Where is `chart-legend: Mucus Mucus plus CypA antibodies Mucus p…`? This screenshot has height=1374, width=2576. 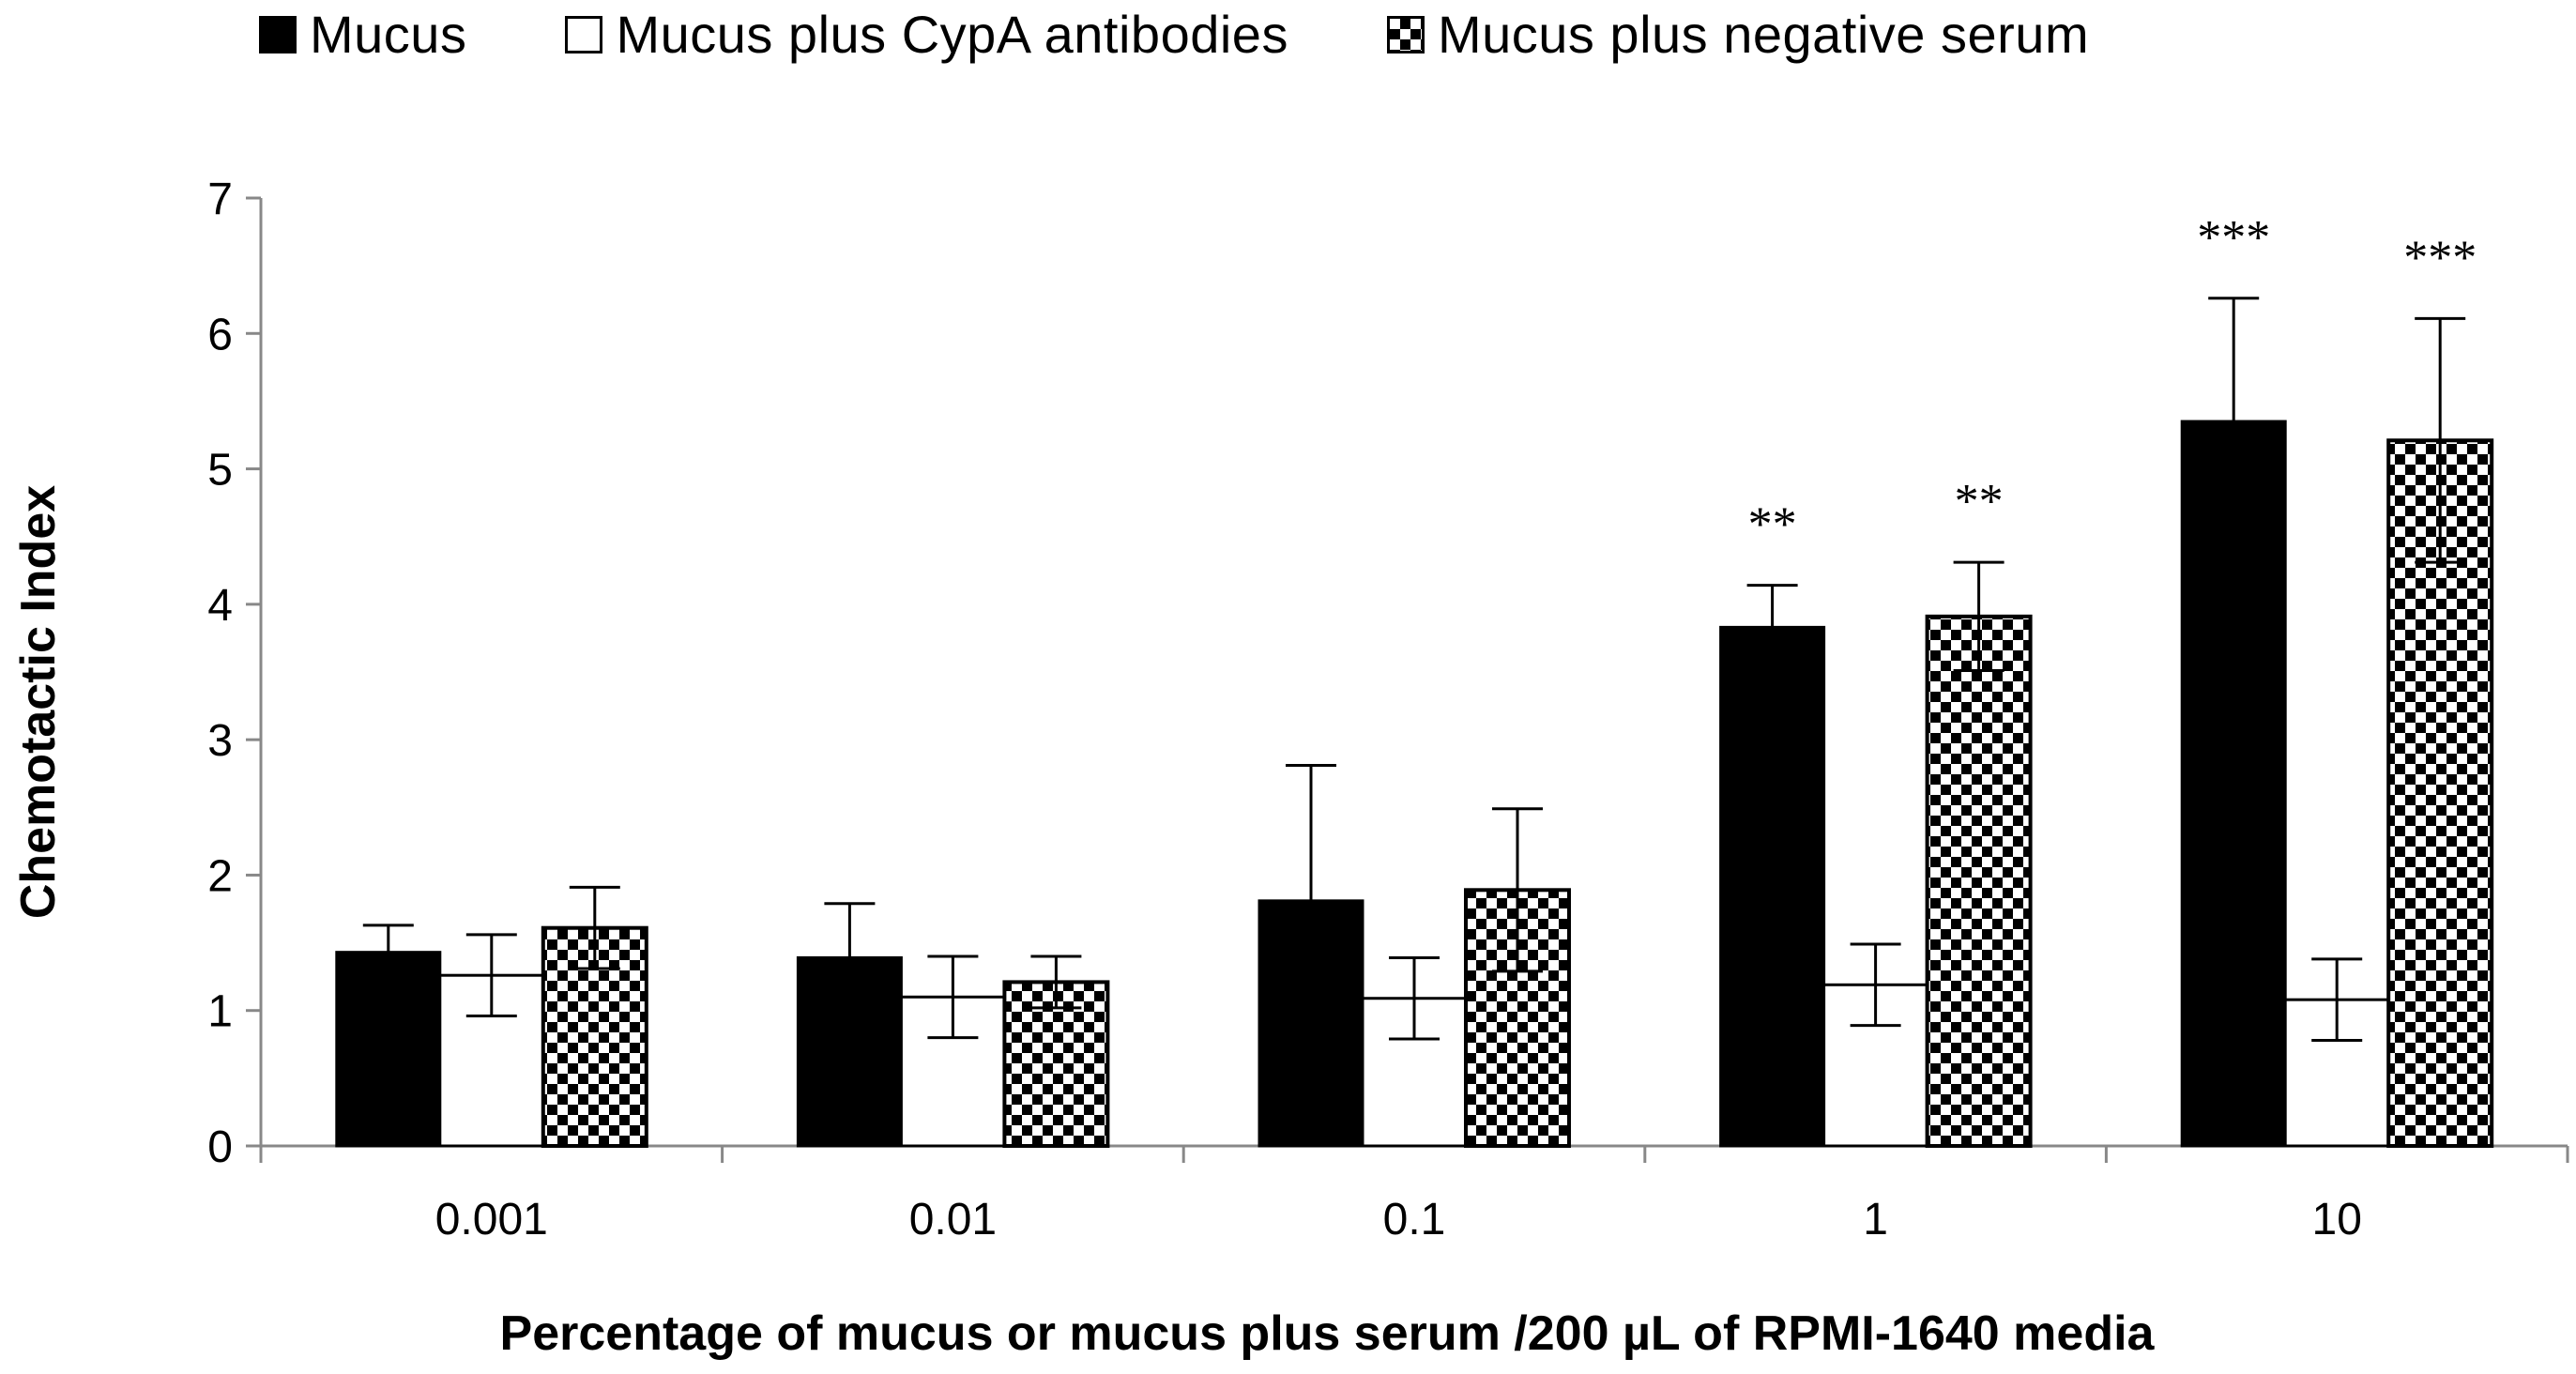
chart-legend: Mucus Mucus plus CypA antibodies Mucus p… is located at coordinates (1223, 35).